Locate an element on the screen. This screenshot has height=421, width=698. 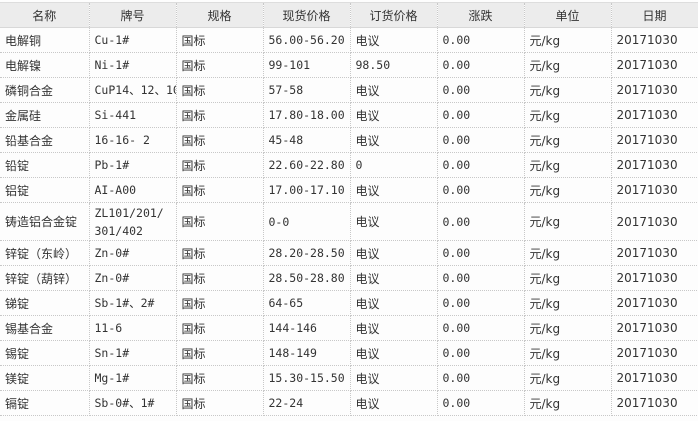
cell-grade: Sb-0#、1# is located at coordinates (132, 403).